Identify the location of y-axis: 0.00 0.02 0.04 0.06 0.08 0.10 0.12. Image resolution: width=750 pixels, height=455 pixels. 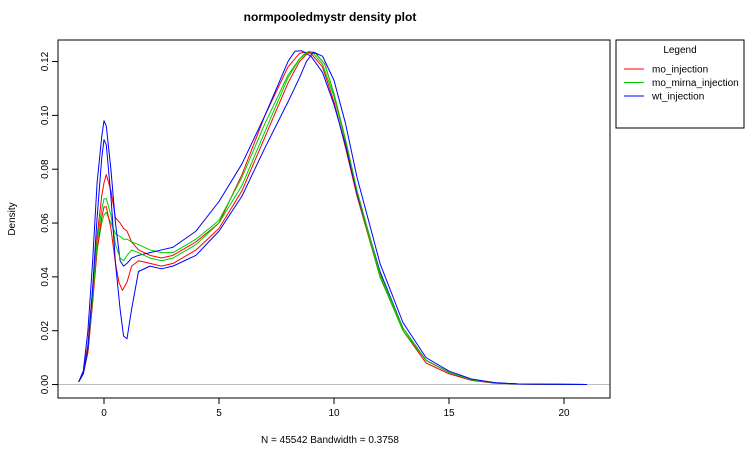
(49, 222).